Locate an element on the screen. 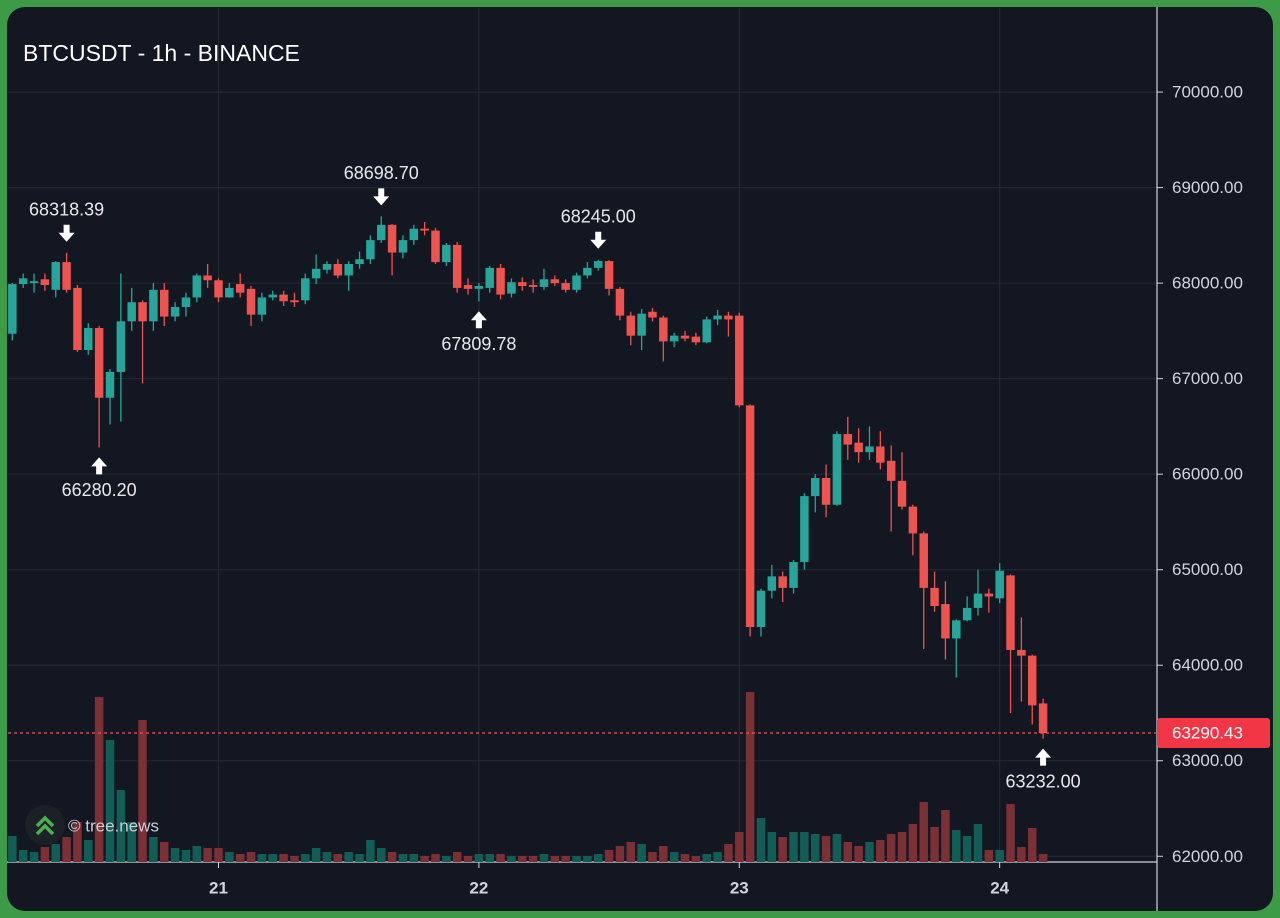  y-tick-label: 68000.00 is located at coordinates (1207, 283).